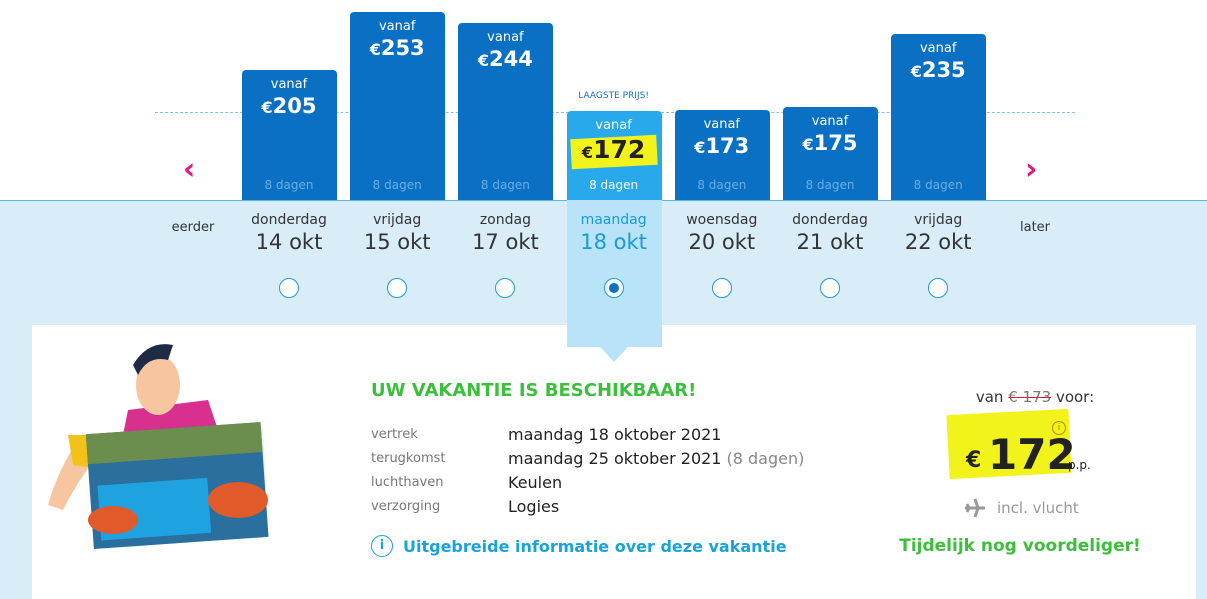 Image resolution: width=1207 pixels, height=599 pixels. What do you see at coordinates (407, 482) in the screenshot?
I see `detail-label: luchthaven` at bounding box center [407, 482].